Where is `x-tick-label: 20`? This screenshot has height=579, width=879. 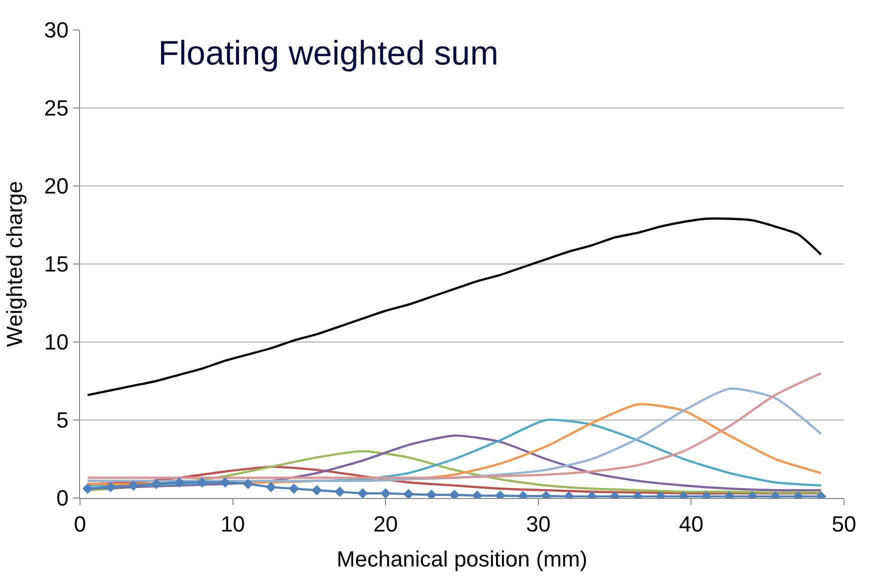
x-tick-label: 20 is located at coordinates (385, 523).